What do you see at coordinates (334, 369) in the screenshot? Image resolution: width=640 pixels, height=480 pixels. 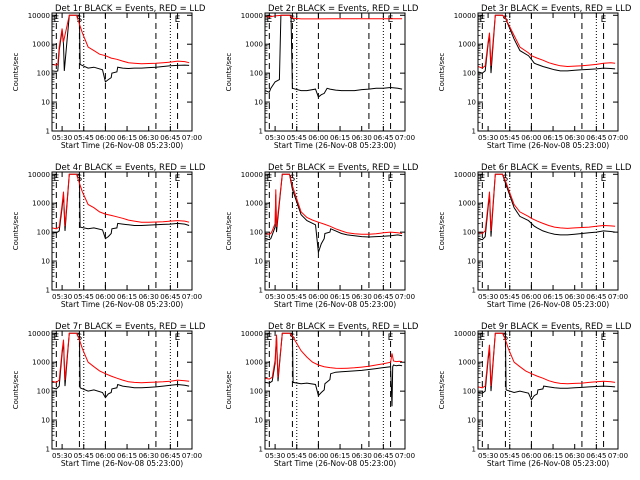 I see `panel-8-series-black` at bounding box center [334, 369].